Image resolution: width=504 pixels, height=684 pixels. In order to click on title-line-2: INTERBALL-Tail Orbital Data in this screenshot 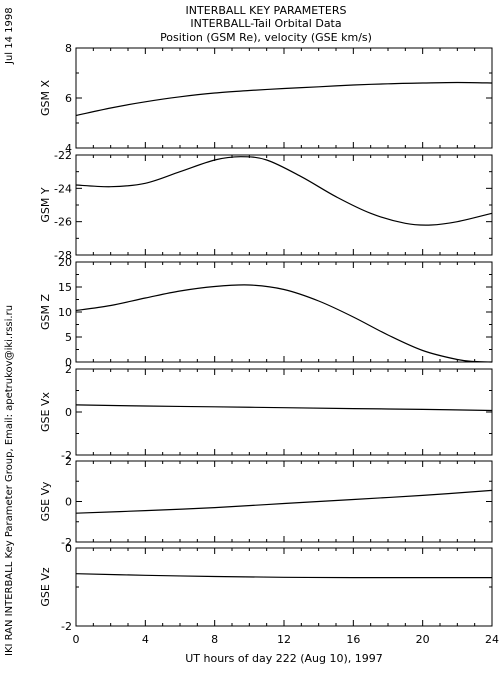, I will do `click(265, 23)`.